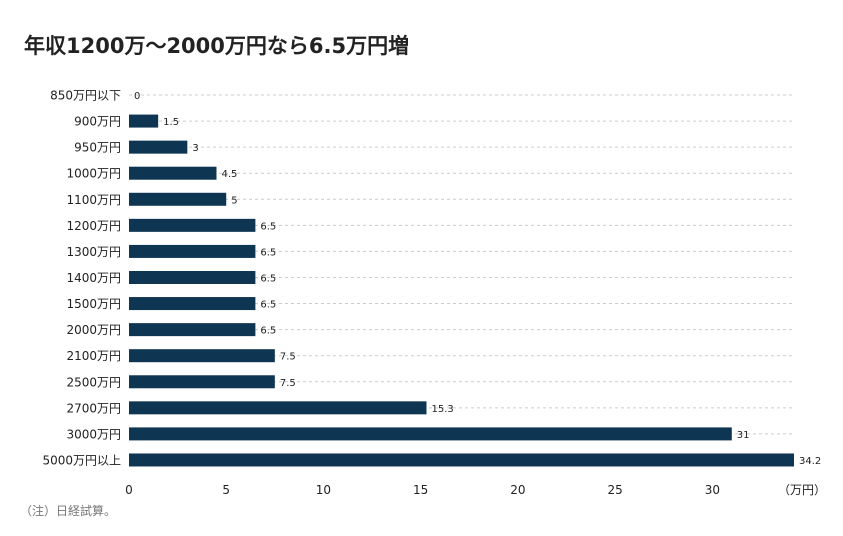 This screenshot has height=536, width=843. What do you see at coordinates (420, 490) in the screenshot?
I see `x-tick-label: 15` at bounding box center [420, 490].